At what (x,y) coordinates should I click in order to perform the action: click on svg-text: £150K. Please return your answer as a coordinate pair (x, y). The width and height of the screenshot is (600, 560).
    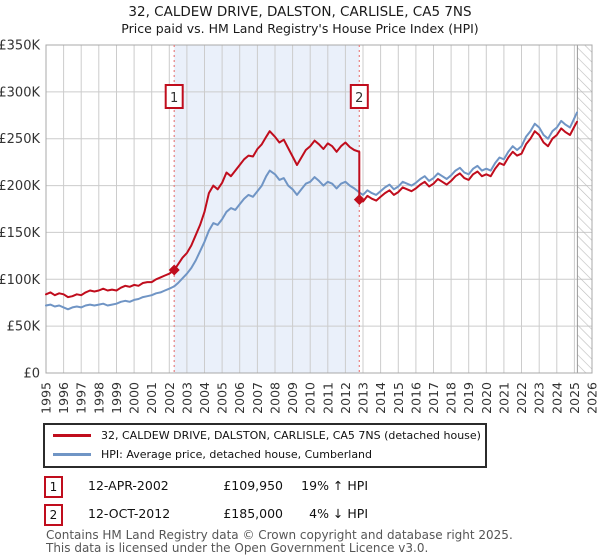
    Looking at the image, I should click on (20, 233).